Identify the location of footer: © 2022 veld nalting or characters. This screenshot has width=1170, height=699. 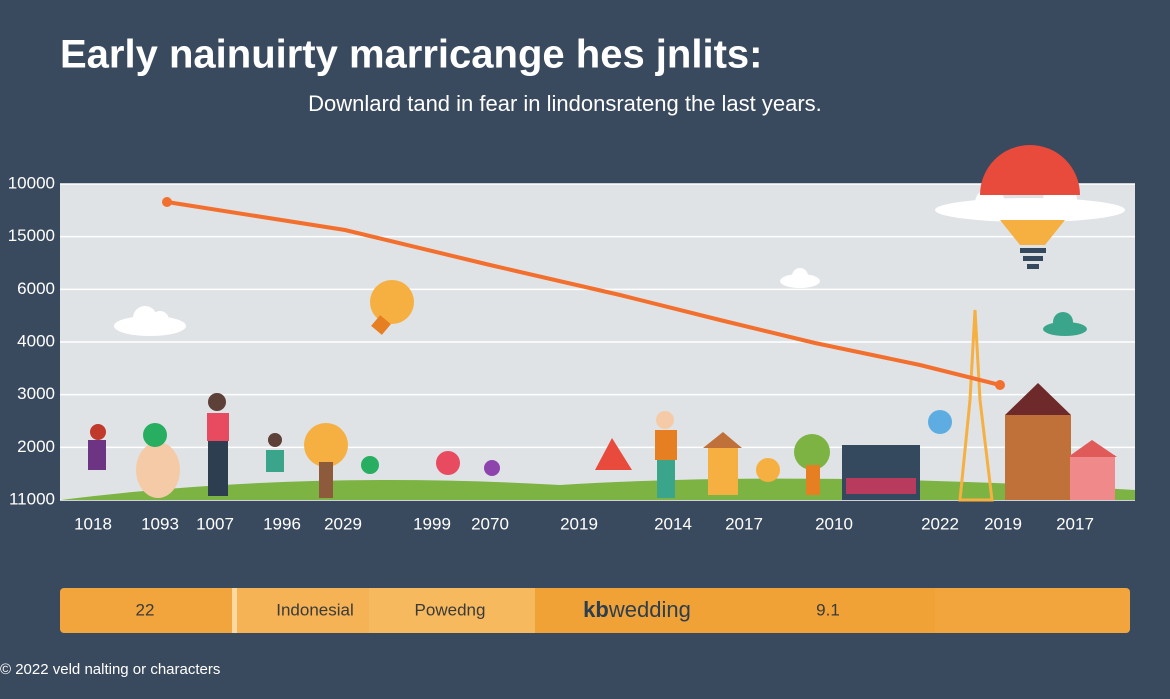
(110, 669).